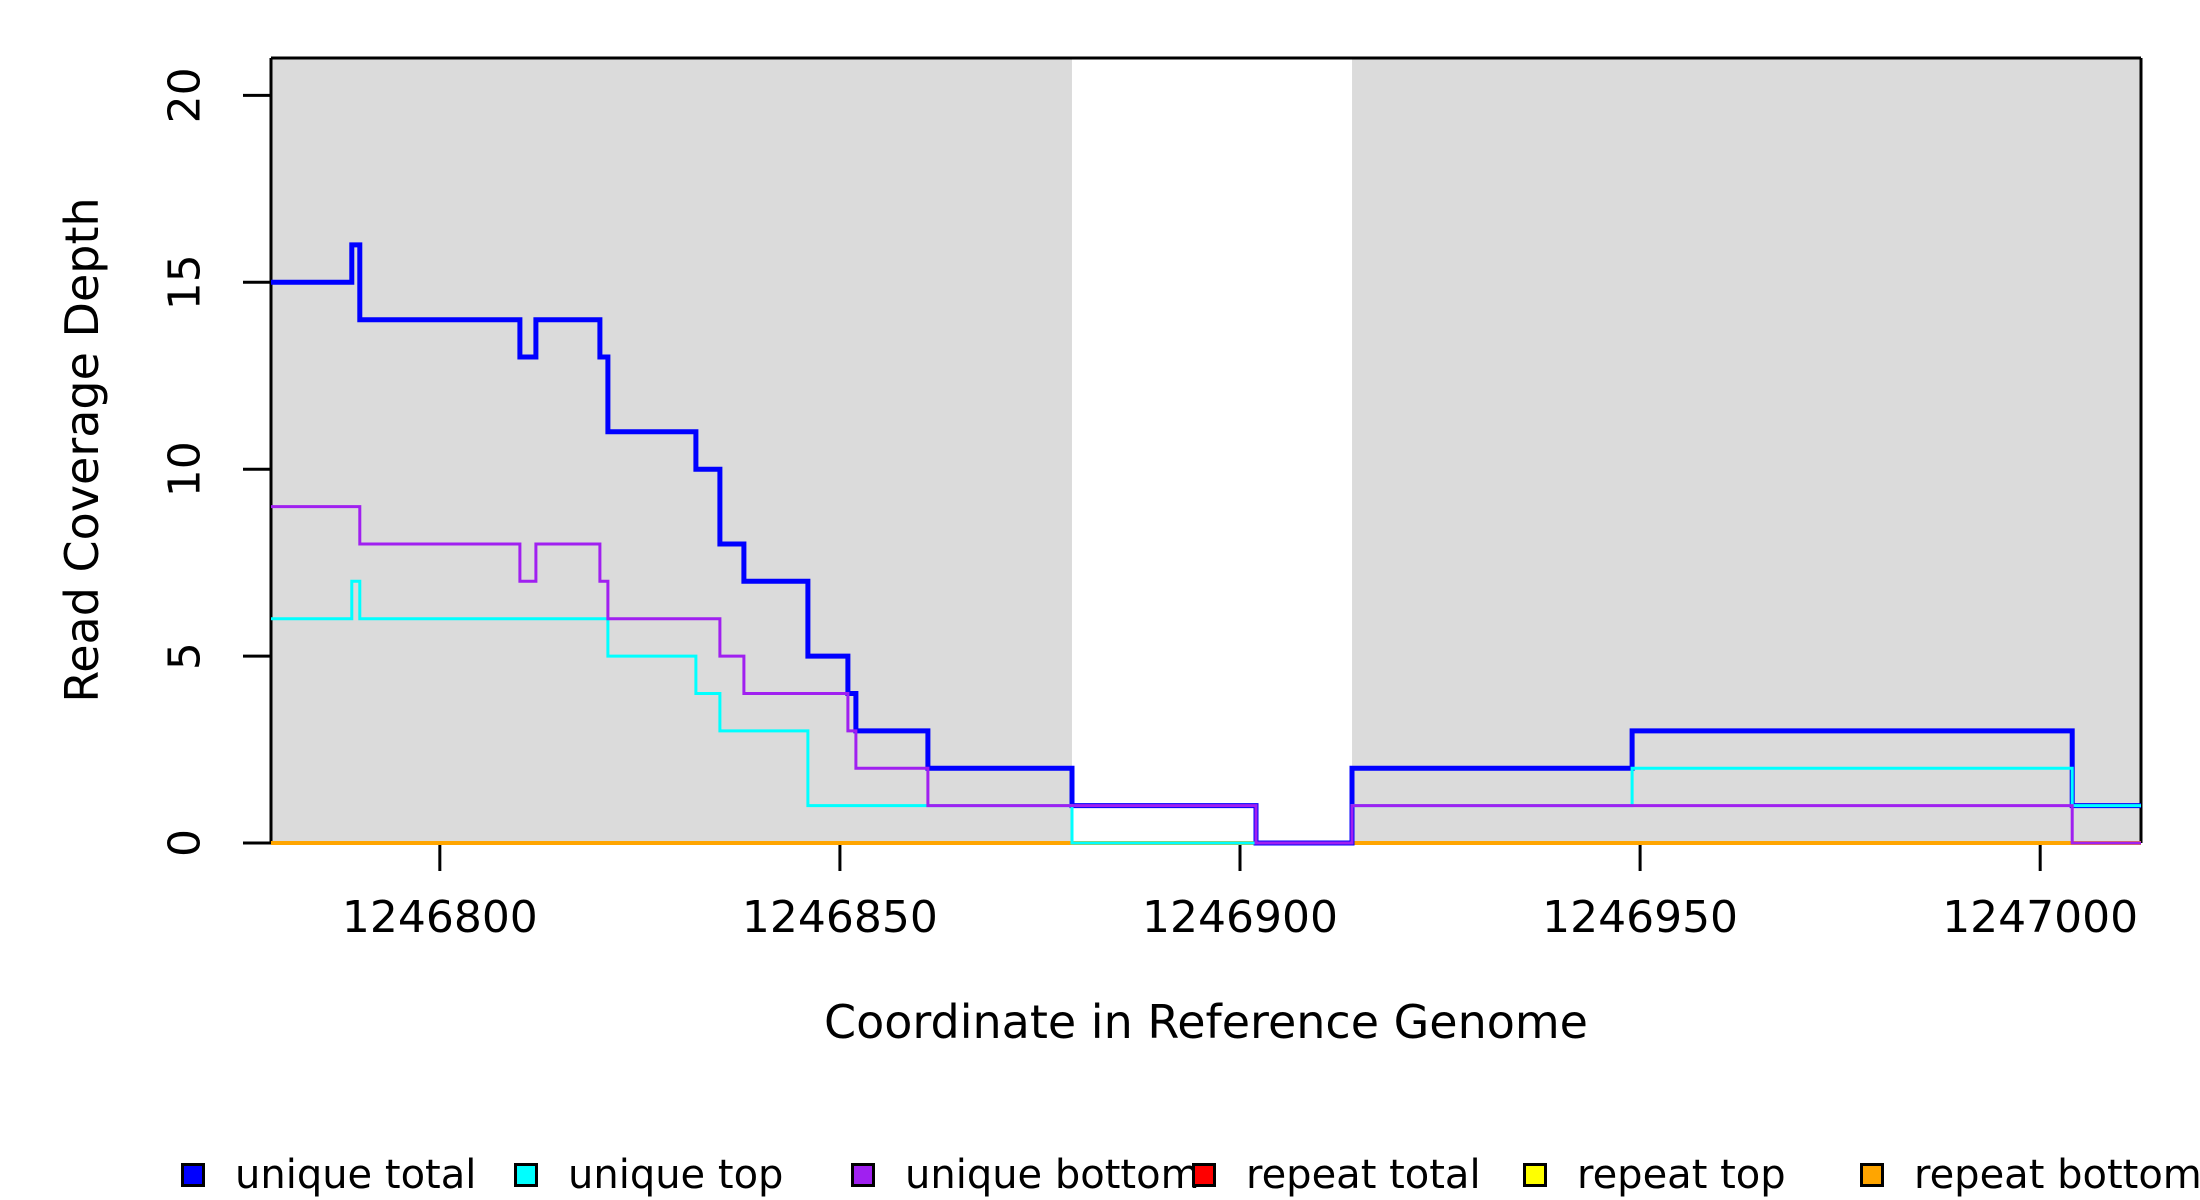 This screenshot has height=1200, width=2200. I want to click on legend-label: unique bottom, so click(1052, 1175).